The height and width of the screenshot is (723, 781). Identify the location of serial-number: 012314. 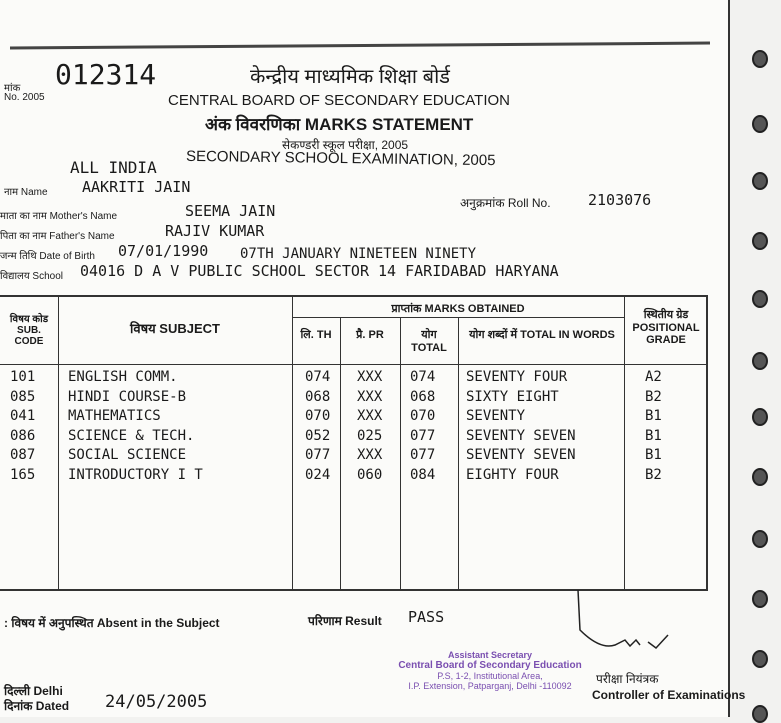
(106, 74).